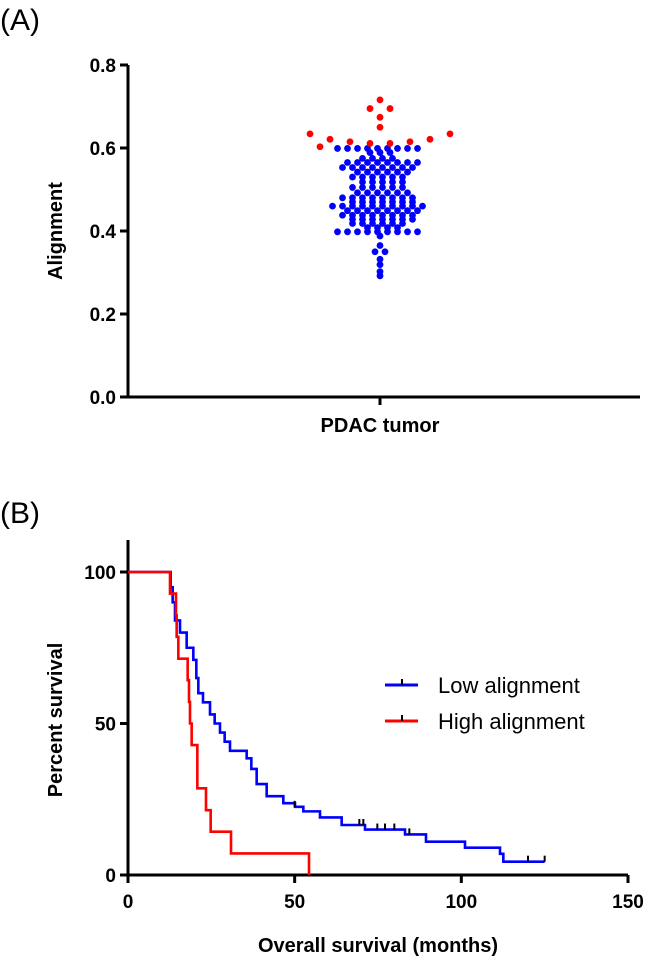 The image size is (650, 963). What do you see at coordinates (56, 720) in the screenshot?
I see `panel-b-y-axis-title: Percent survival` at bounding box center [56, 720].